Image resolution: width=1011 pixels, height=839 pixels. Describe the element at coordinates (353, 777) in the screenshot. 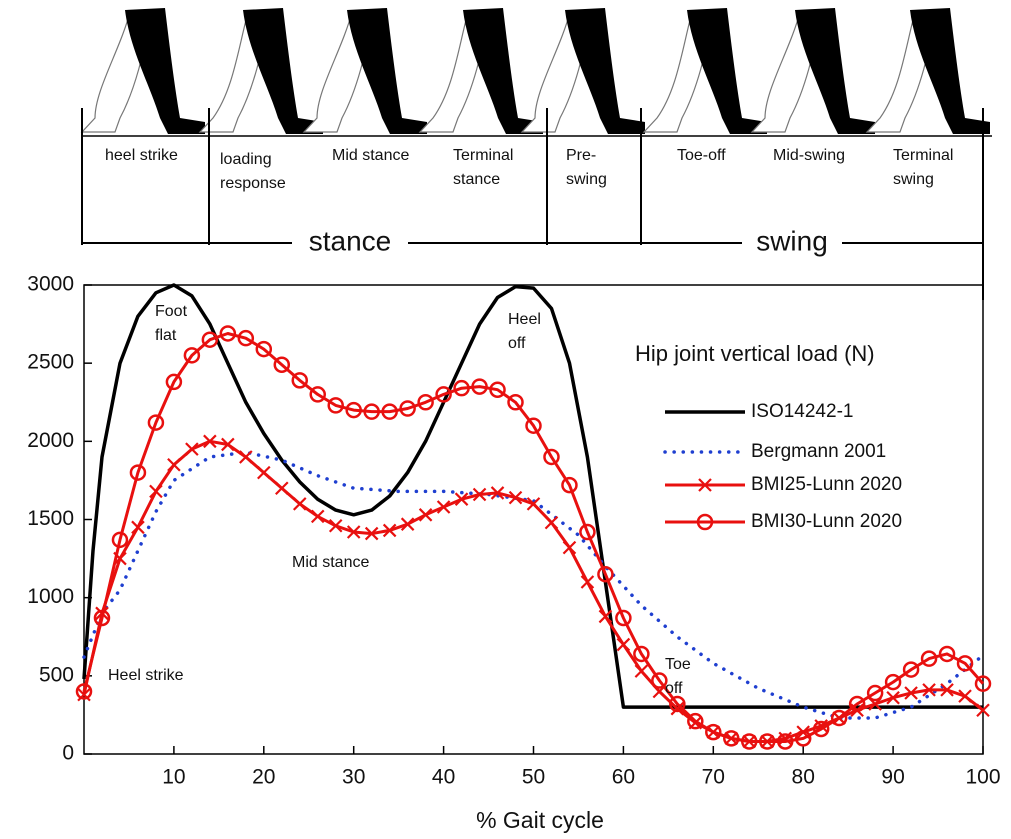

I see `x-tick-label: 30` at that location.